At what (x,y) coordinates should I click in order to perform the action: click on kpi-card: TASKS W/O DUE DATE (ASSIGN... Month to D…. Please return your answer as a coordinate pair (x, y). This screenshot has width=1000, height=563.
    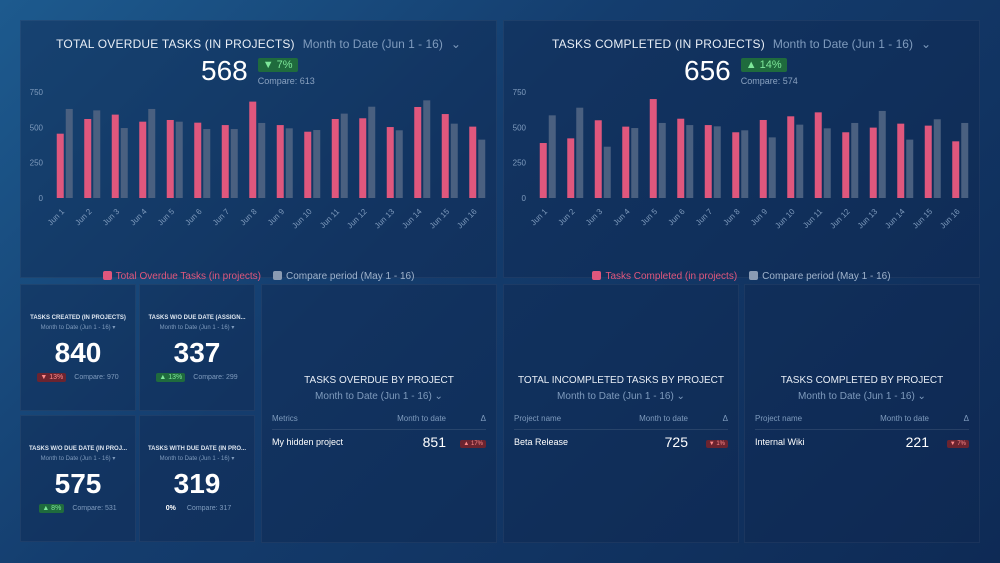
    Looking at the image, I should click on (197, 347).